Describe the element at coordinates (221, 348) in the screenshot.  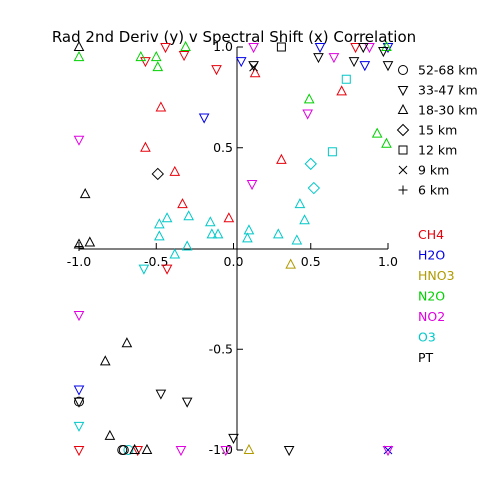
I see `y-tick-label: -0.5` at that location.